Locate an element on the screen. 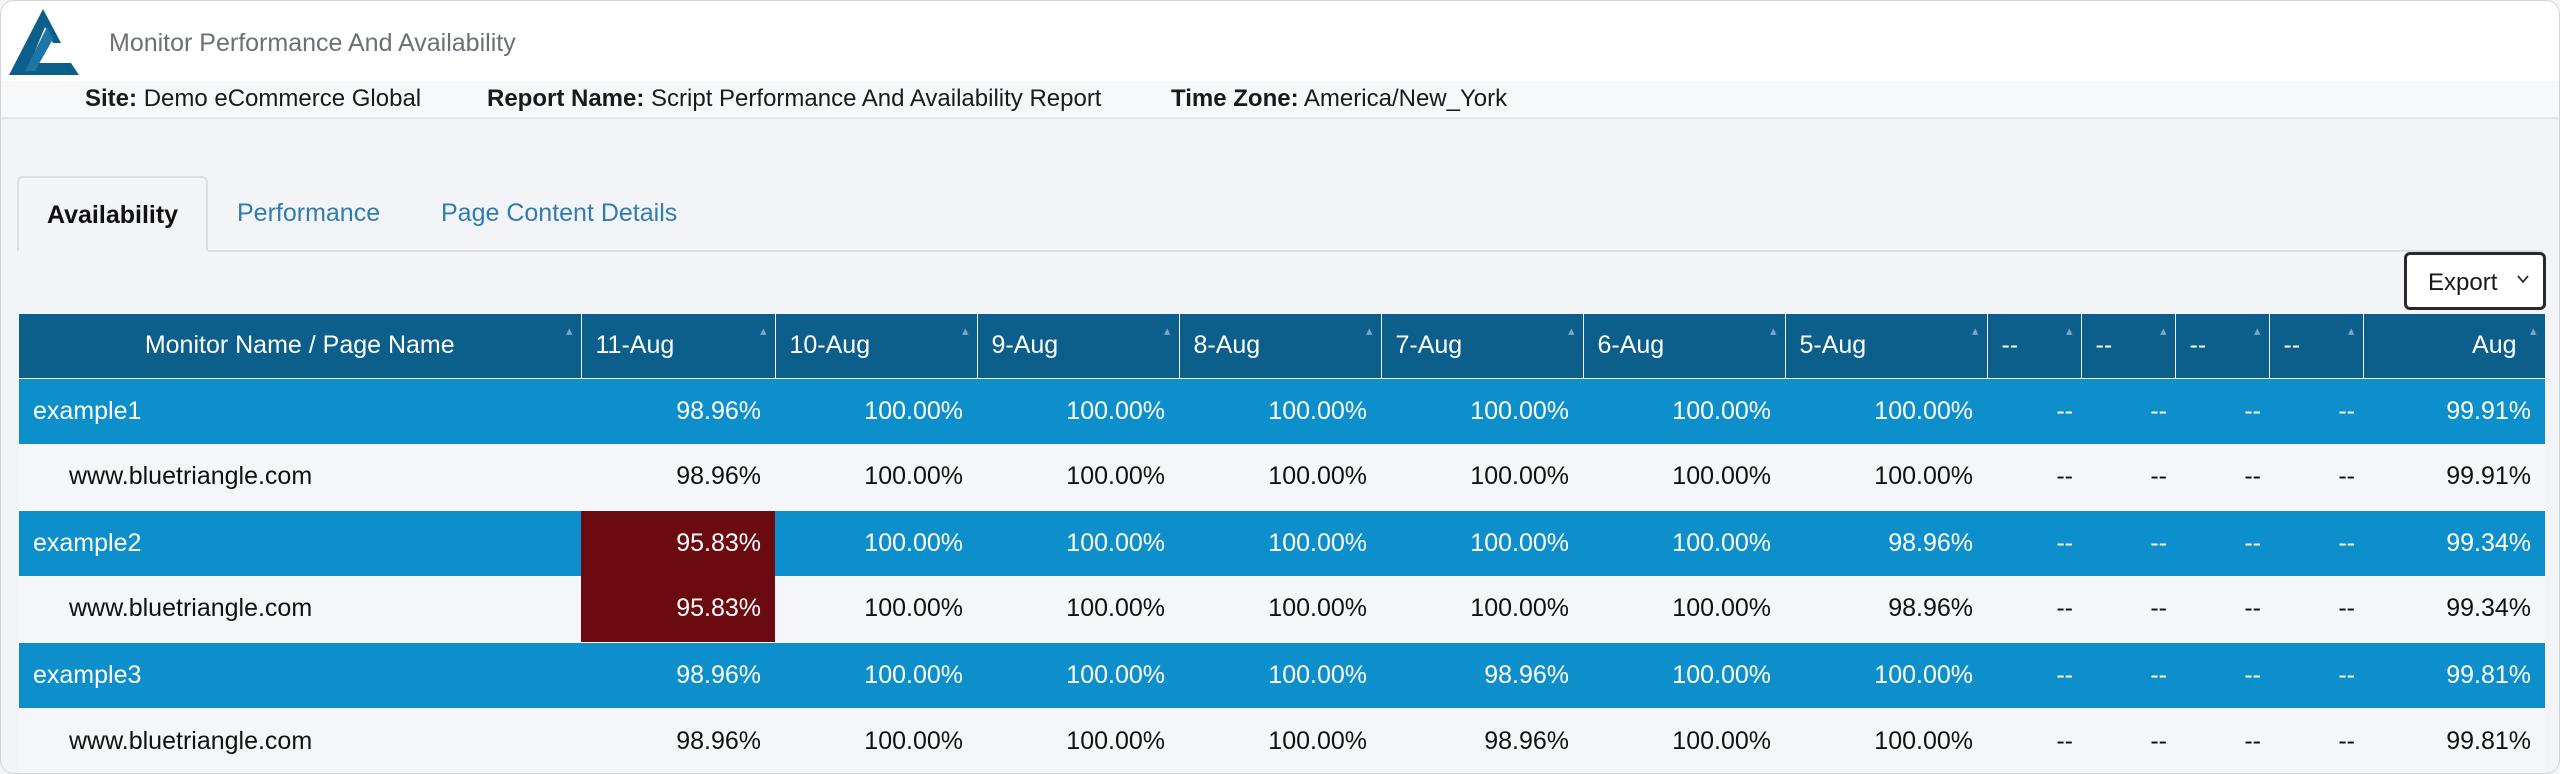 This screenshot has height=774, width=2560. monitor-name: example1 is located at coordinates (300, 410).